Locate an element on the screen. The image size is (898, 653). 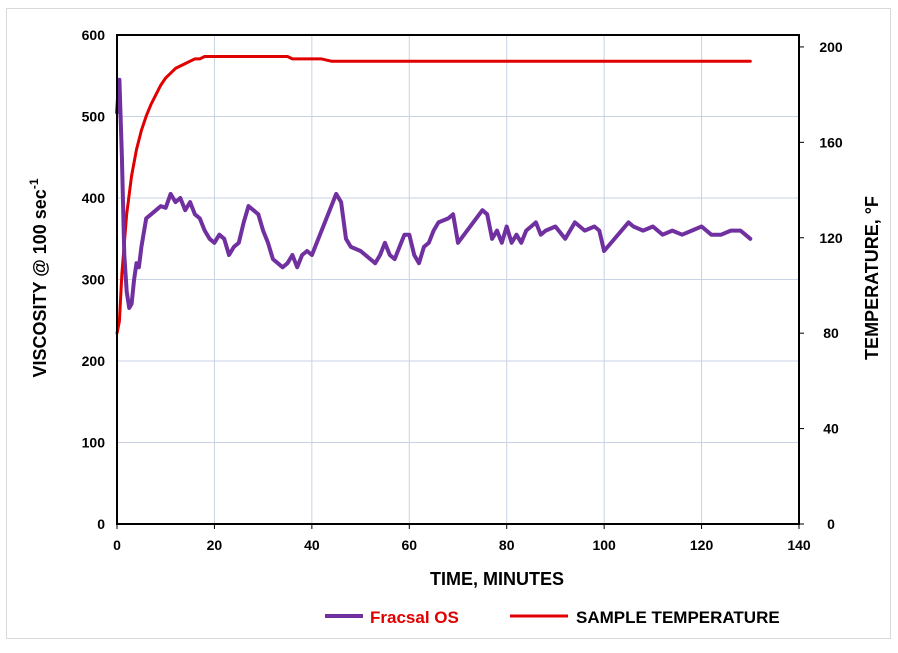
x-tick-label-0: 0 is located at coordinates (117, 545).